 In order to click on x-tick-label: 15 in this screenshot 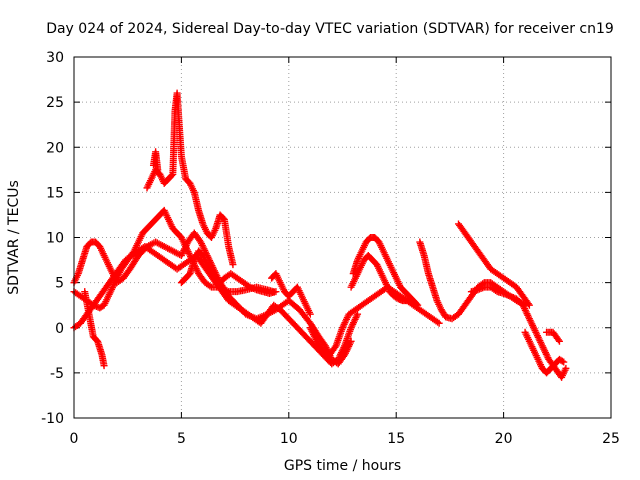, I will do `click(396, 439)`.